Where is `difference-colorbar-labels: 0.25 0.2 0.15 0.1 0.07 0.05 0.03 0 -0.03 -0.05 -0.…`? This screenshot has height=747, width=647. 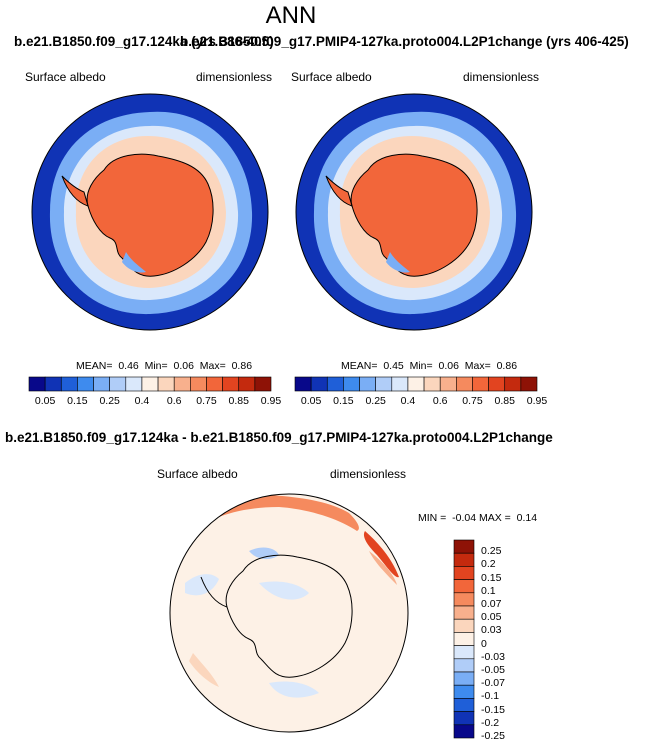
difference-colorbar-labels: 0.25 0.2 0.15 0.1 0.07 0.05 0.03 0 -0.03 -0.05 -0.… is located at coordinates (511, 641).